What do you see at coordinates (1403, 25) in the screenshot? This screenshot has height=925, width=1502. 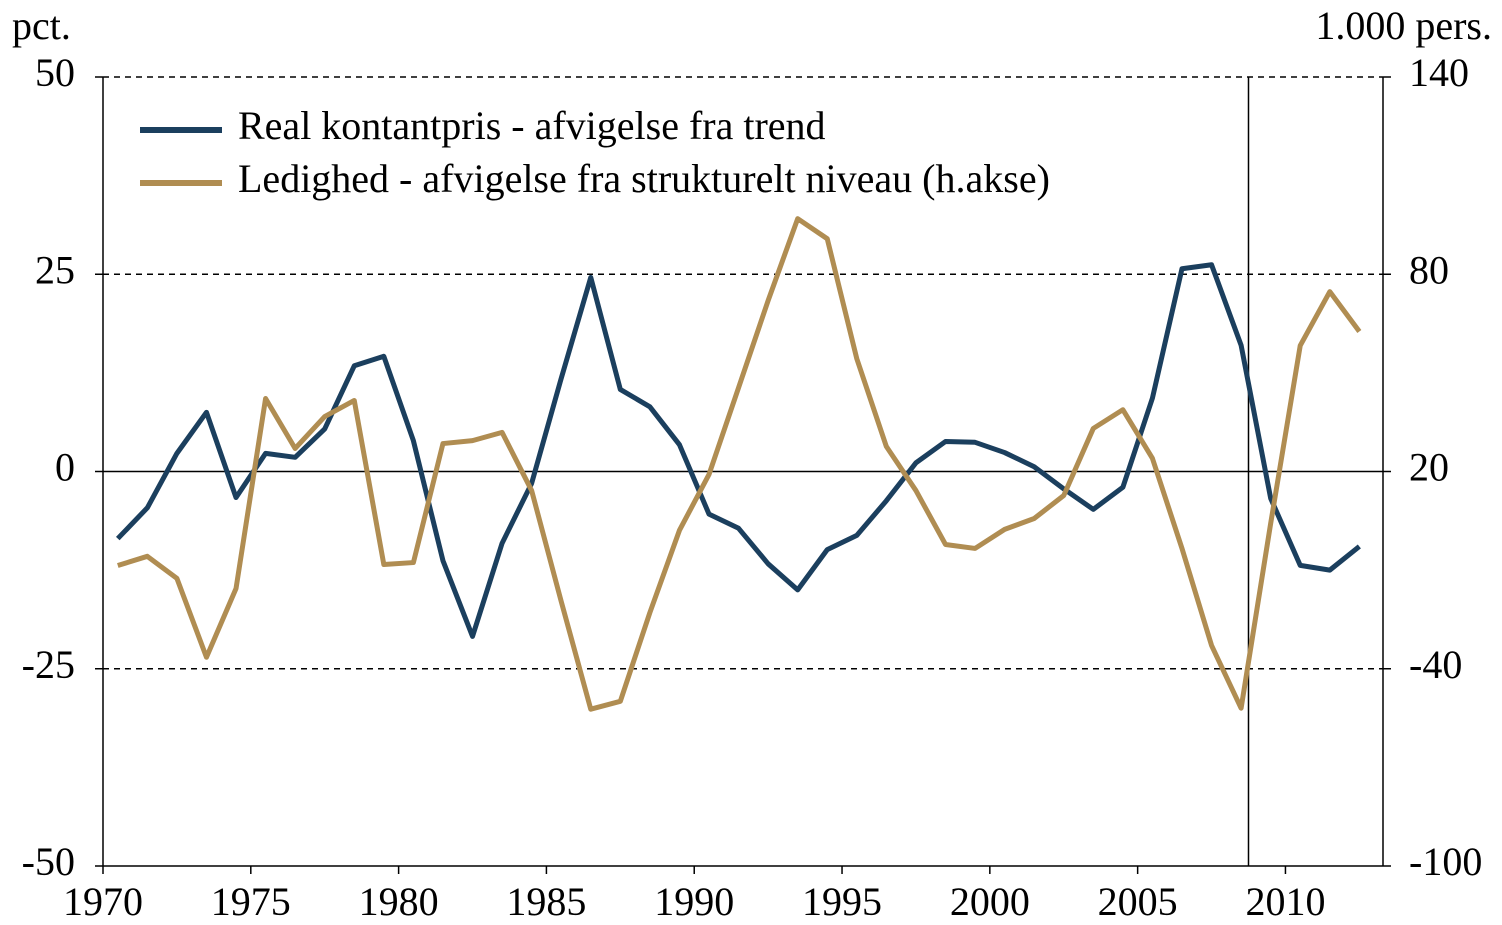 I see `y2-axis-label: 1.000 pers.` at bounding box center [1403, 25].